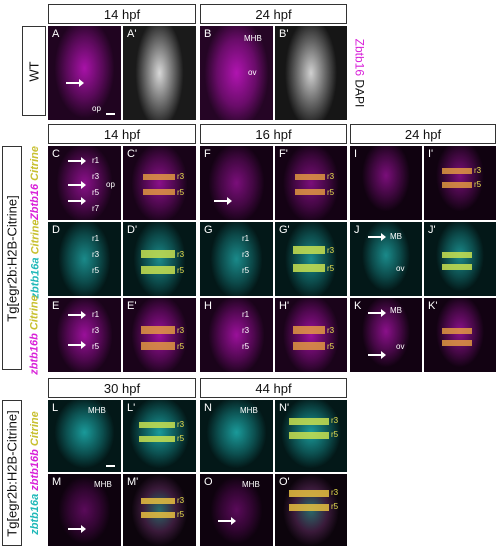 Image resolution: width=500 pixels, height=548 pixels. Describe the element at coordinates (236, 259) in the screenshot. I see `panel-G: G r1 r3 r5` at that location.